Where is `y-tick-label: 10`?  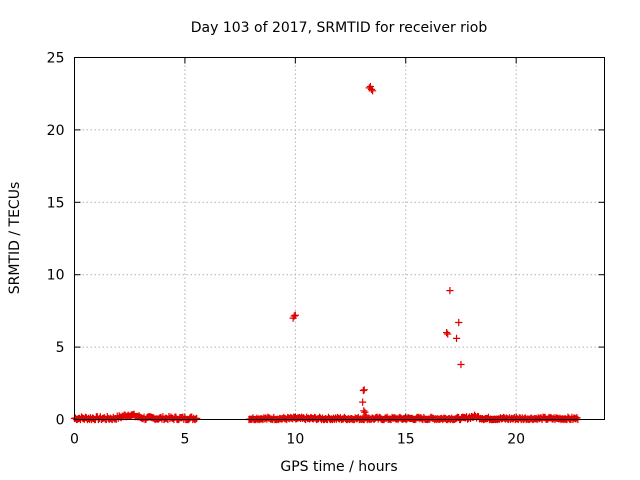 y-tick-label: 10 is located at coordinates (56, 276).